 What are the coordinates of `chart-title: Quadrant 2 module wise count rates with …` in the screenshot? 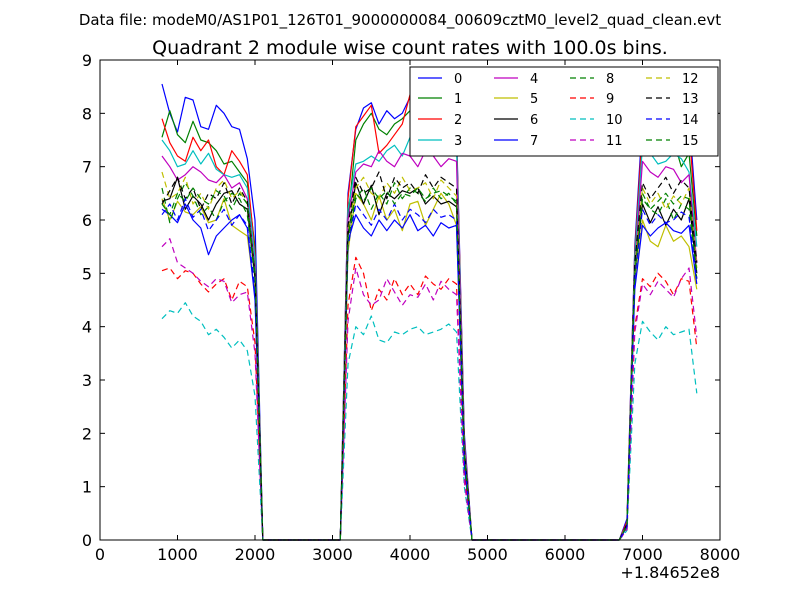 It's located at (410, 48).